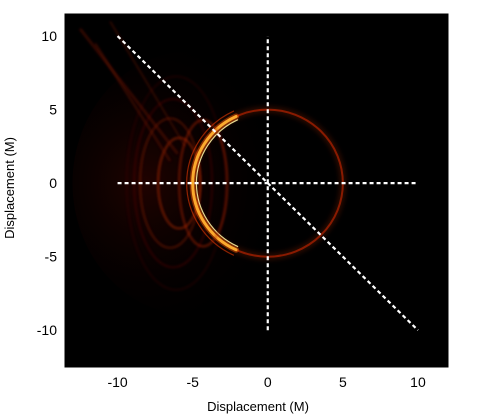  I want to click on y-tick-label: 10, so click(49, 36).